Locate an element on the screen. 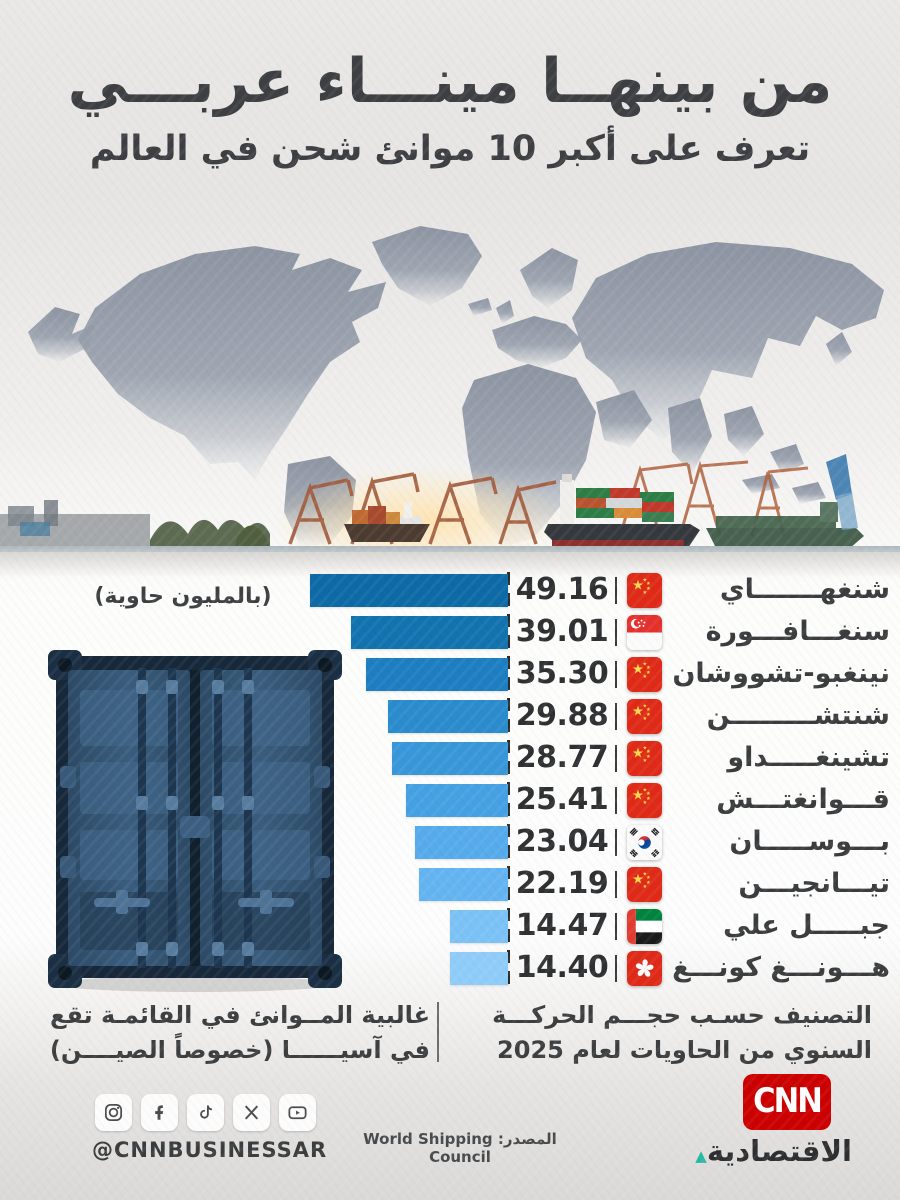  port-row: 28.77 ★ ★ ★ ★ ★ تشينغـــــداو is located at coordinates (450, 759).